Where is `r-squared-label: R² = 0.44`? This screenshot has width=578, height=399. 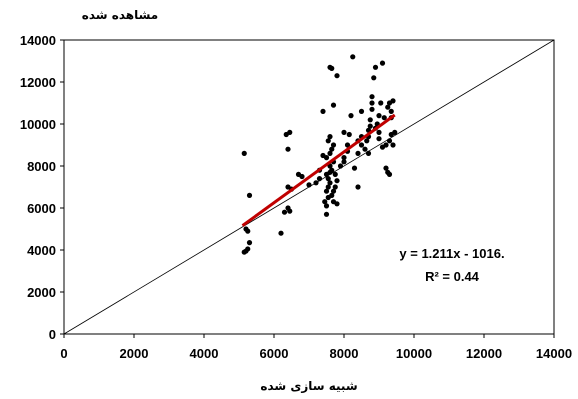
r-squared-label: R² = 0.44 is located at coordinates (452, 276).